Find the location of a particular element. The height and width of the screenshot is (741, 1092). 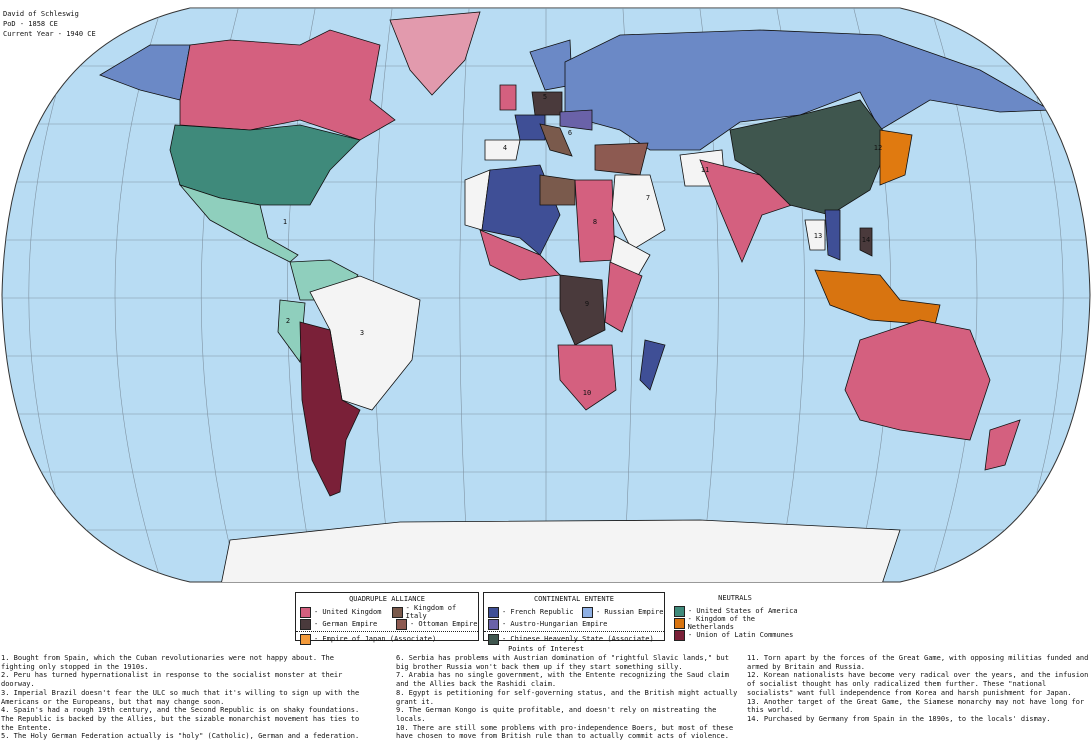

legend-item: - Empire of Japan (Associate) is located at coordinates (387, 639).